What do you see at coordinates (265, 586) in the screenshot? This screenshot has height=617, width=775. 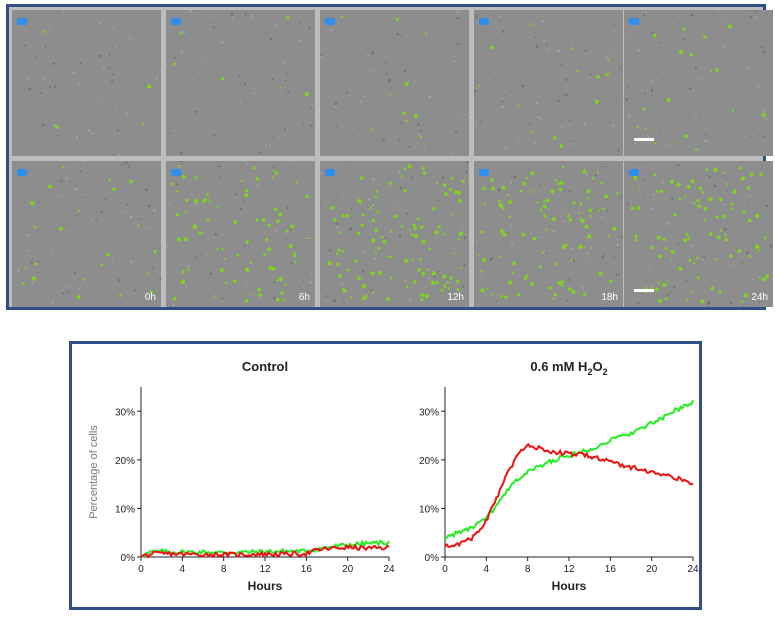 I see `x-axis-label: Hours` at bounding box center [265, 586].